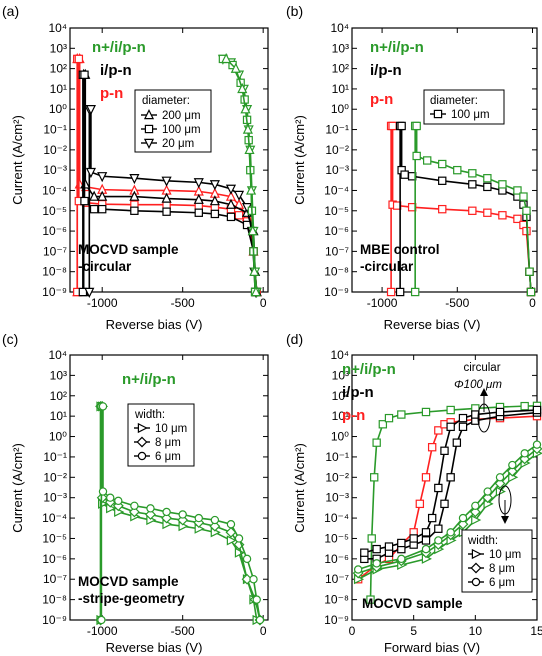 The width and height of the screenshot is (542, 656). Describe the element at coordinates (336, 292) in the screenshot. I see `panel-b-ytick-label: 10⁻⁹` at that location.